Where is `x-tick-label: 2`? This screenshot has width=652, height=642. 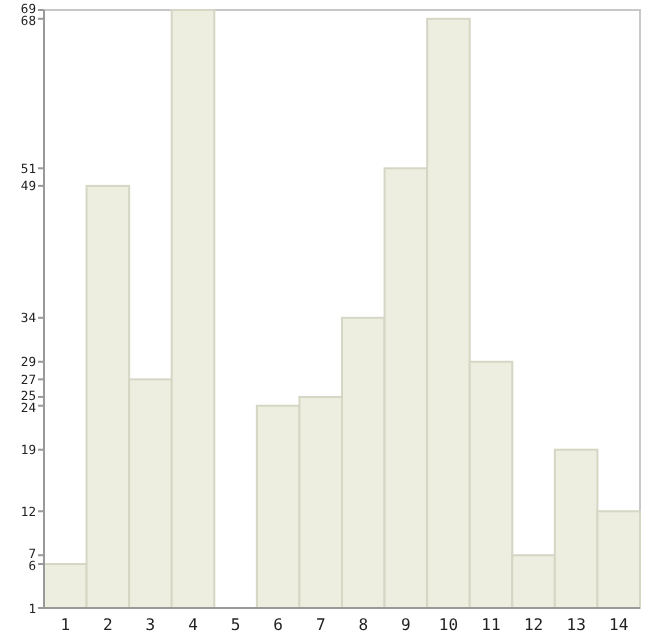 x-tick-label: 2 is located at coordinates (108, 625).